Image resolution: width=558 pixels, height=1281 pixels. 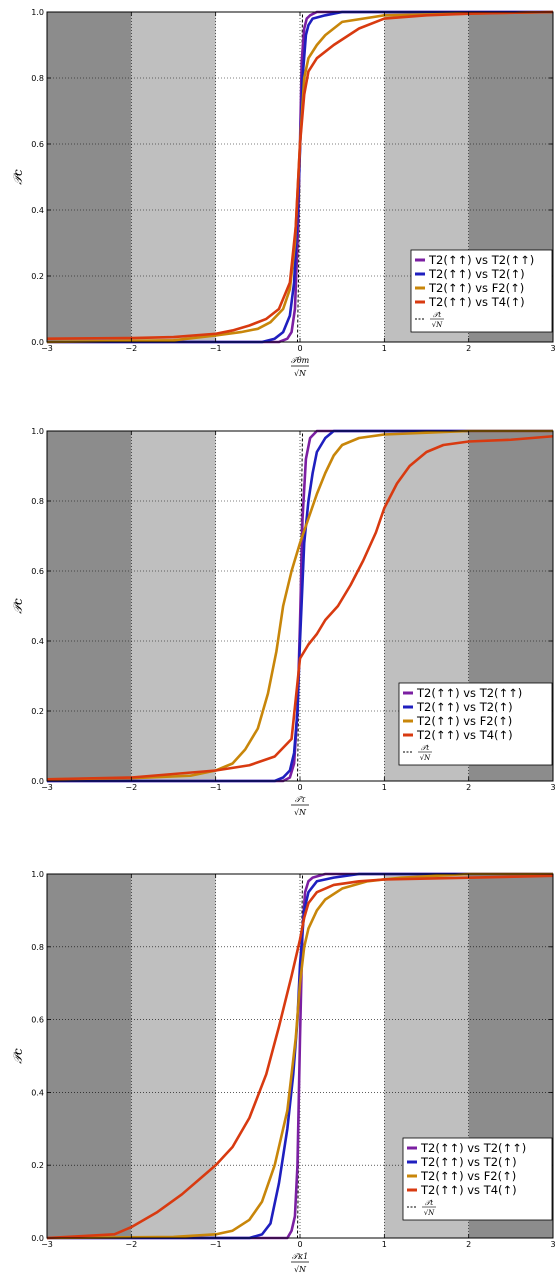 What do you see at coordinates (300, 360) in the screenshot?
I see `x-axis-label-numerator: 𝒯θm` at bounding box center [300, 360].